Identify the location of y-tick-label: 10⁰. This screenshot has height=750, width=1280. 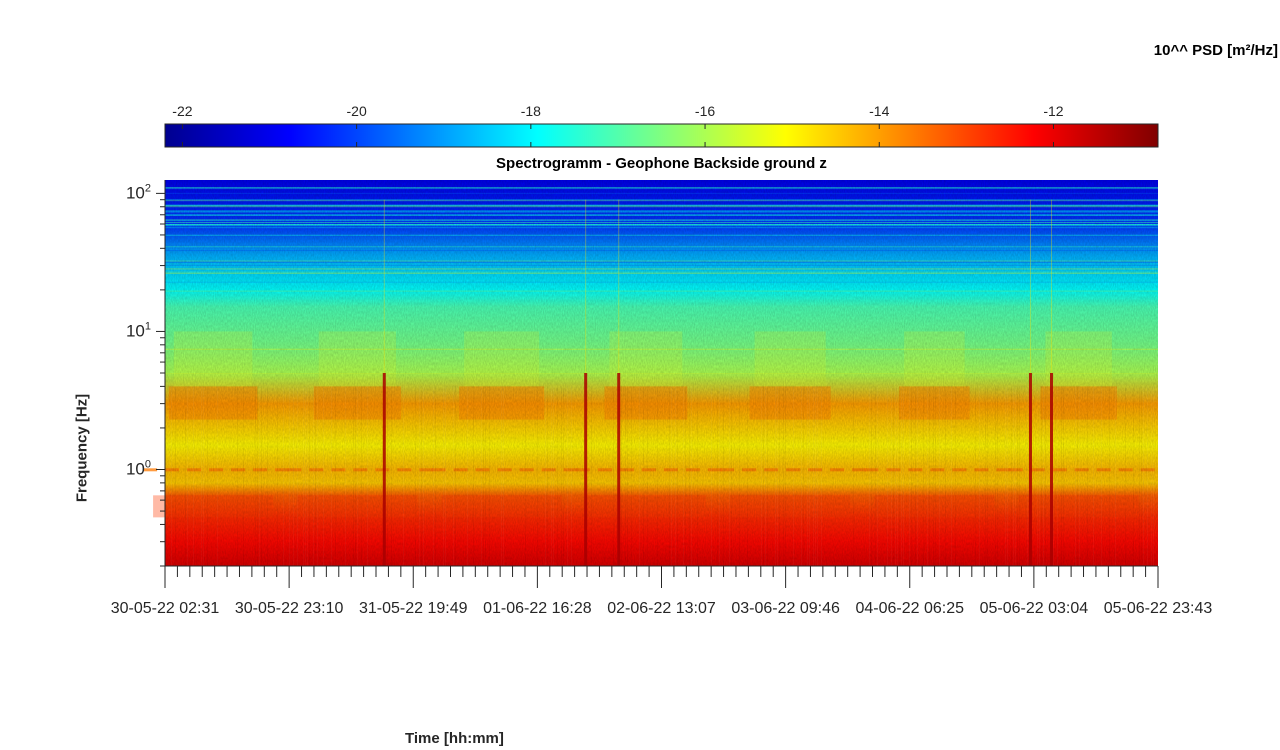
(138, 469).